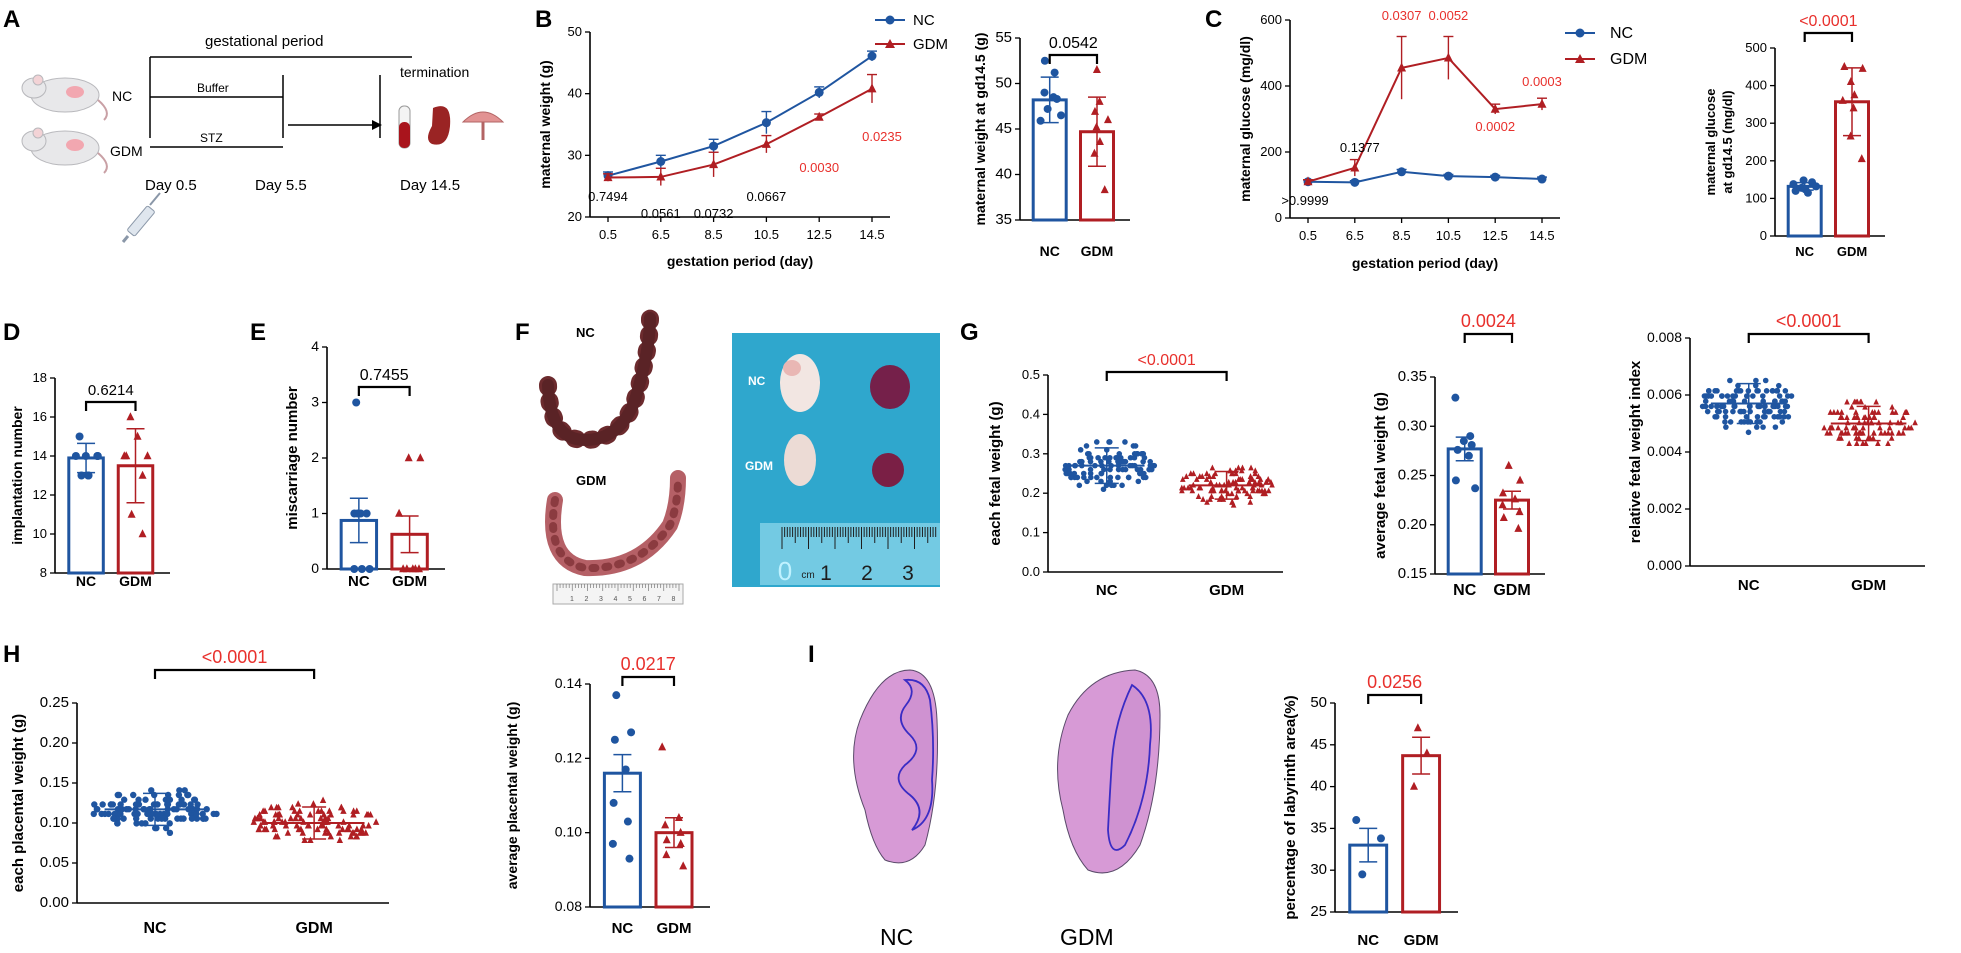 Image resolution: width=1961 pixels, height=953 pixels. I want to click on series-line-gdm, so click(740, 133).